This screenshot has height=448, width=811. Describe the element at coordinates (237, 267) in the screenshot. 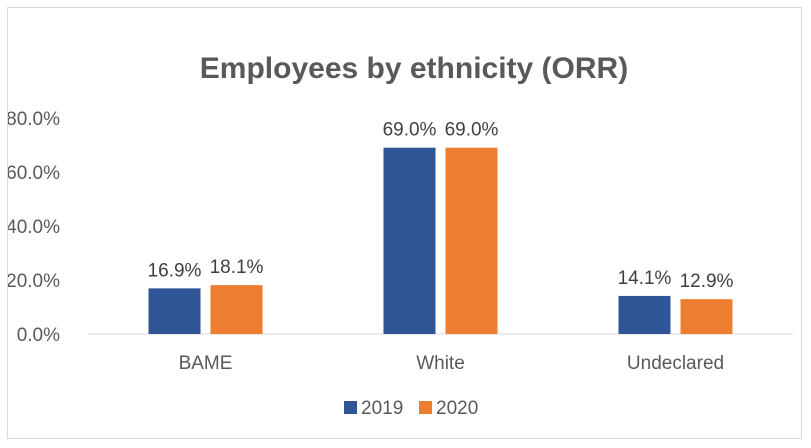

I see `data-label: 18.1%` at that location.